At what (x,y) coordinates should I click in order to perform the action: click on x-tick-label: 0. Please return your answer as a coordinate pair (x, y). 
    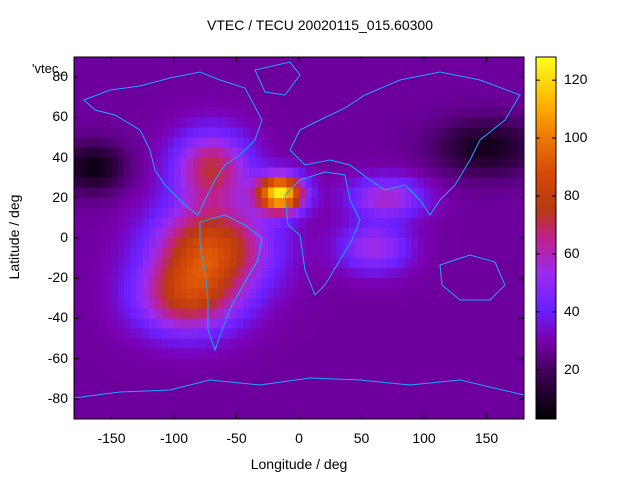
    Looking at the image, I should click on (299, 438).